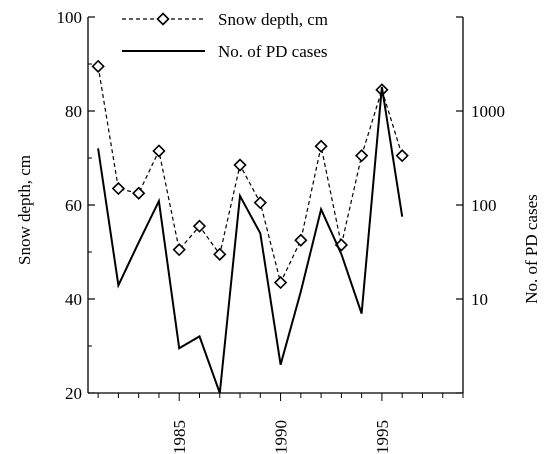  I want to click on left-tick-label: 40, so click(73, 299).